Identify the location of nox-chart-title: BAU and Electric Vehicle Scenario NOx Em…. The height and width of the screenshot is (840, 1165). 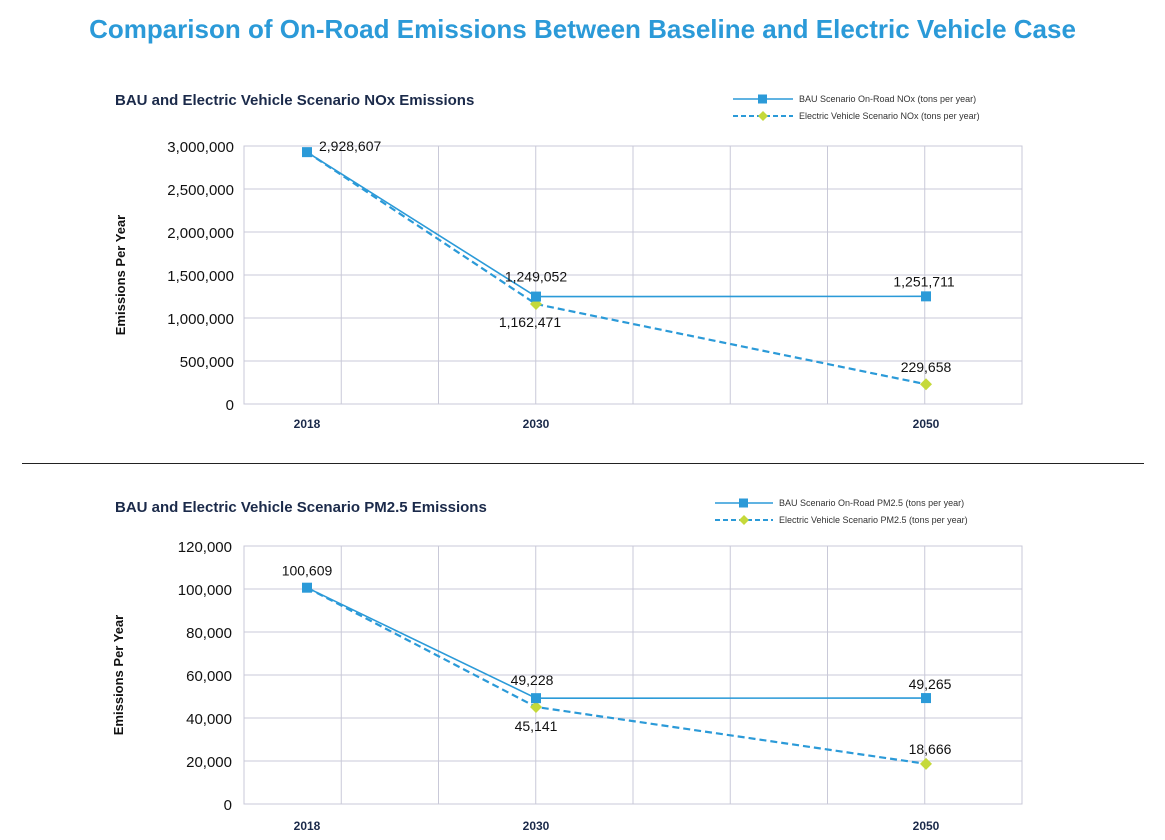
(295, 100).